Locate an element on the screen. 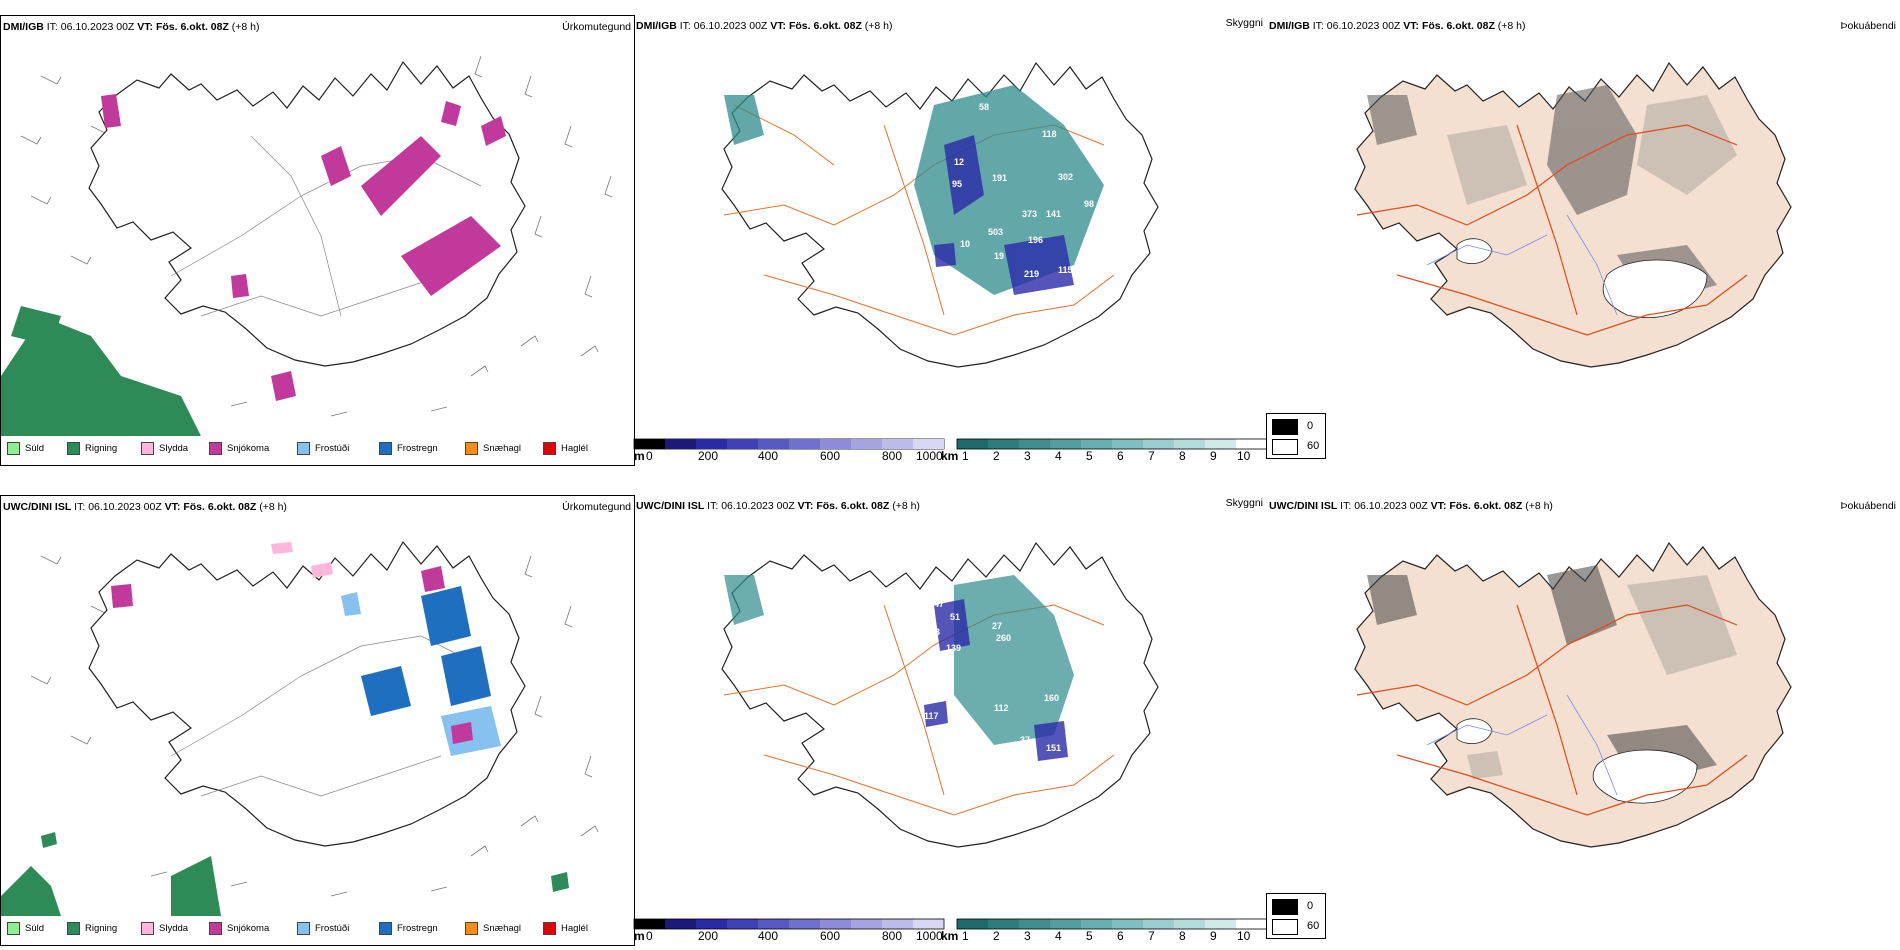  visibility-tick: 6 is located at coordinates (1120, 456).